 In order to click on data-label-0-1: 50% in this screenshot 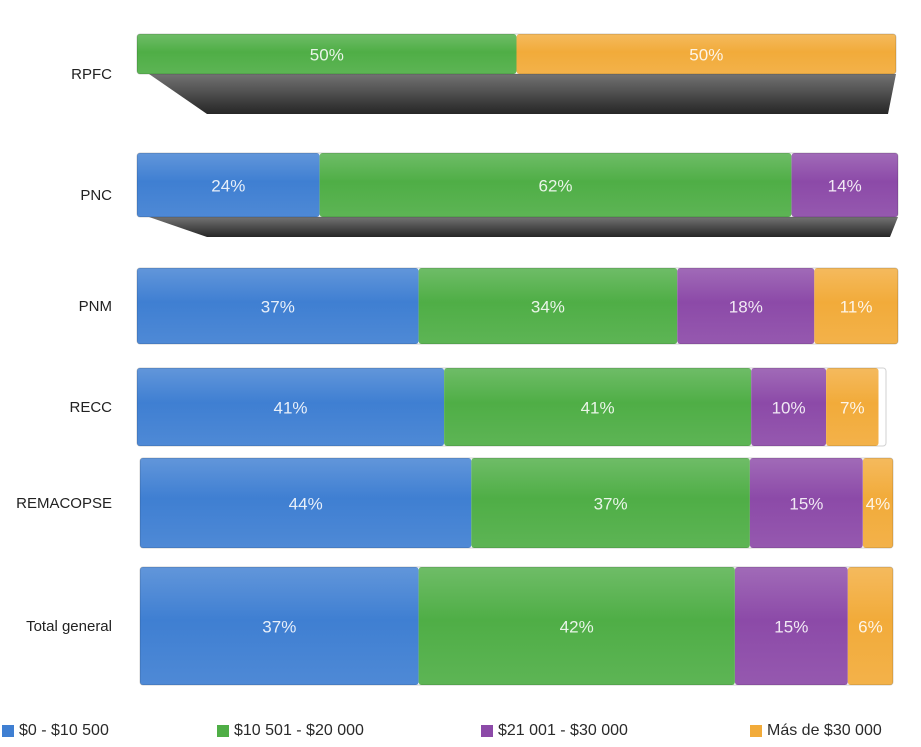, I will do `click(327, 54)`.